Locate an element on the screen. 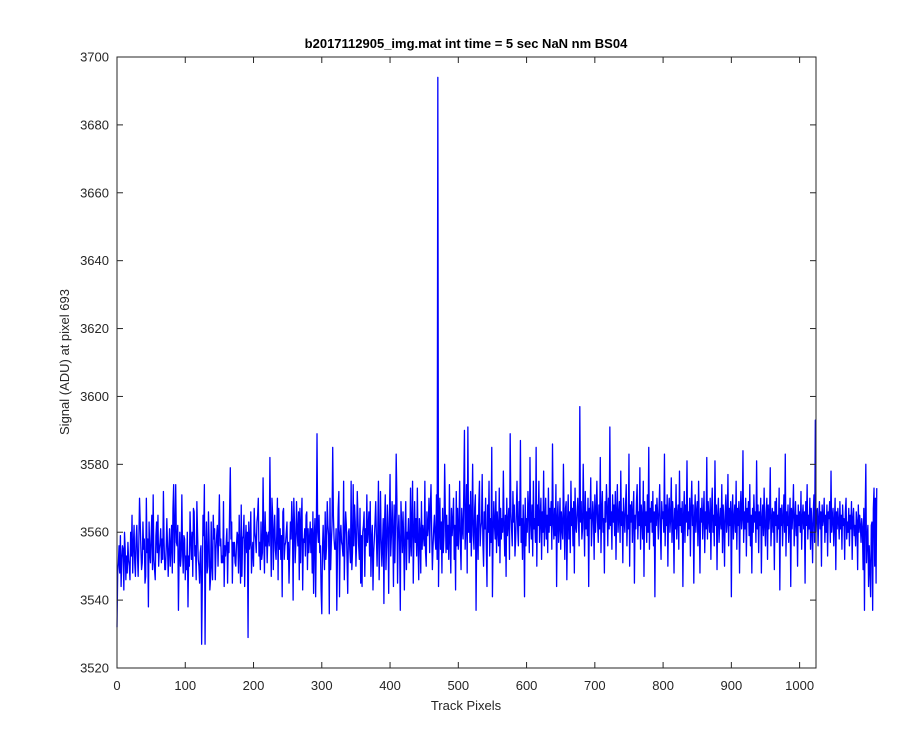  x-tick-label: 200 is located at coordinates (254, 685).